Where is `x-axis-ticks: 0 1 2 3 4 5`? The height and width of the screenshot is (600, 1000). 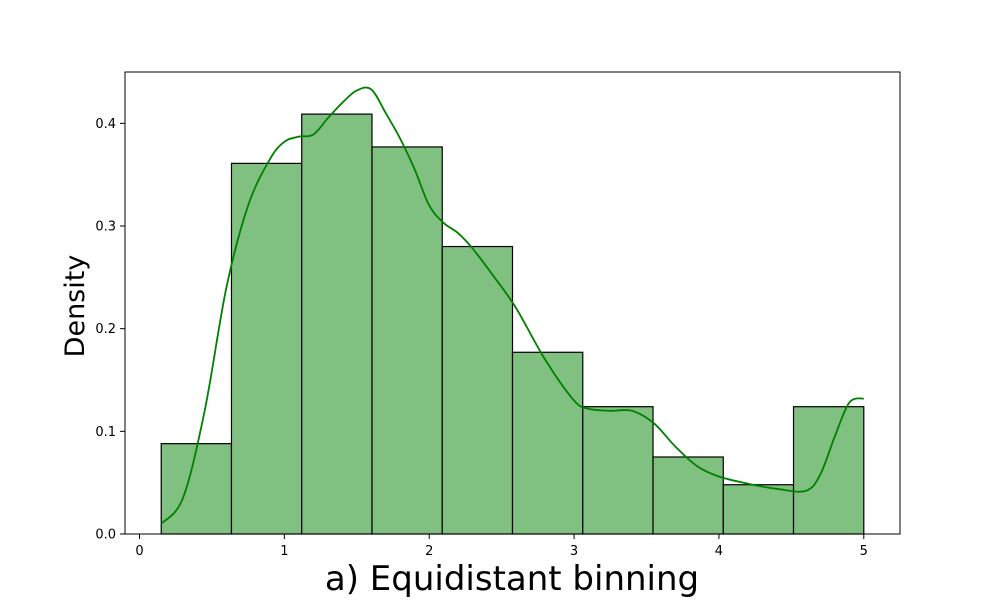
x-axis-ticks: 0 1 2 3 4 5 is located at coordinates (501, 546).